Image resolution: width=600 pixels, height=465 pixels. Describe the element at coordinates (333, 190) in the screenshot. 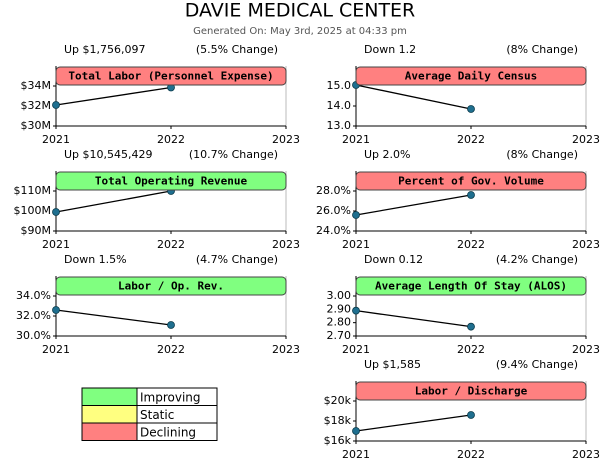

I see `y-tick-label: 28.0%` at that location.